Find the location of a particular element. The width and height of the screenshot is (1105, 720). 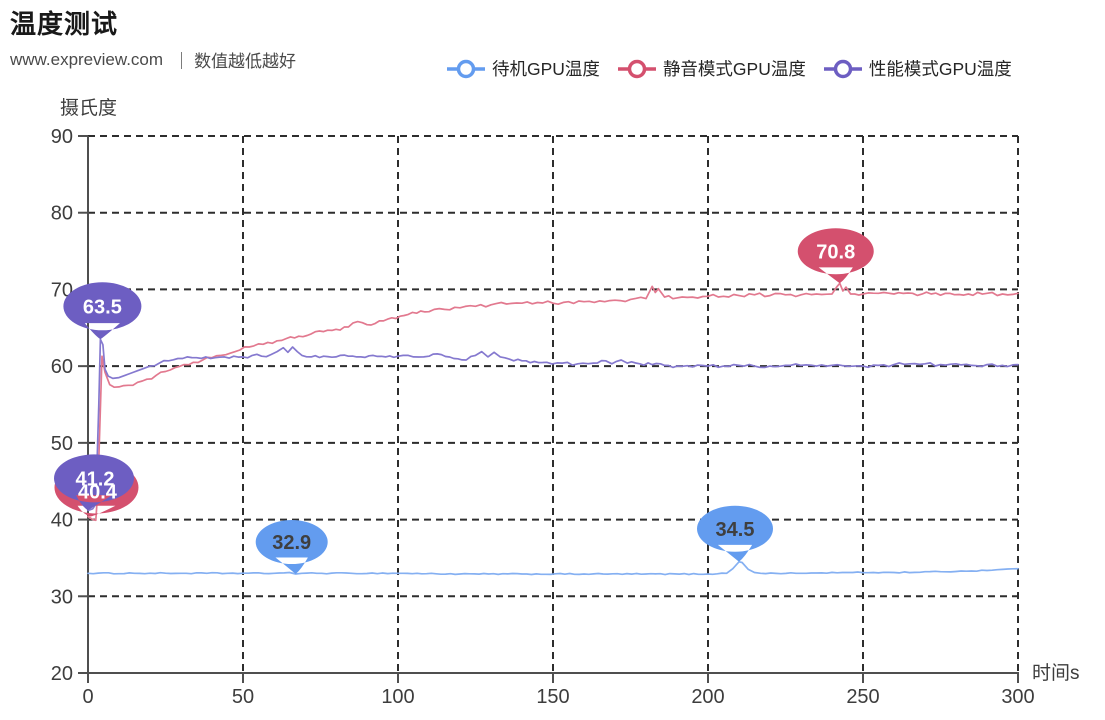

callout-value-63.5: 63.5 is located at coordinates (102, 307).